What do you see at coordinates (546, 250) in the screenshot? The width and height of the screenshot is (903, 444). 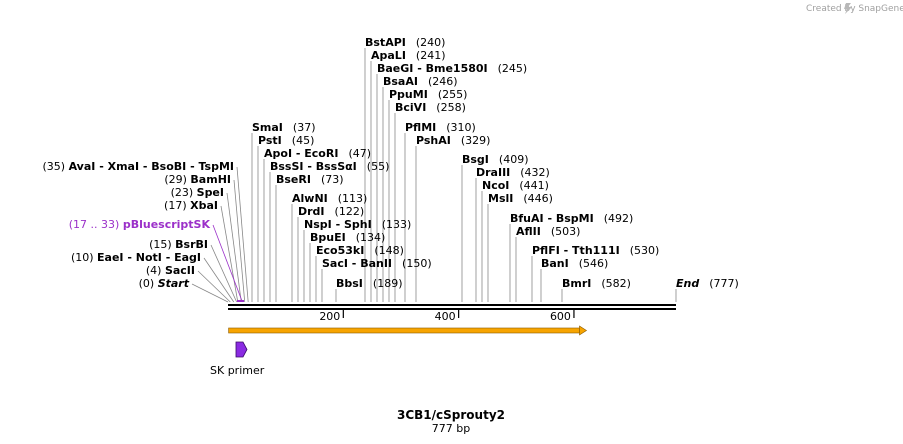 I see `enzyme-name: PflFI` at bounding box center [546, 250].